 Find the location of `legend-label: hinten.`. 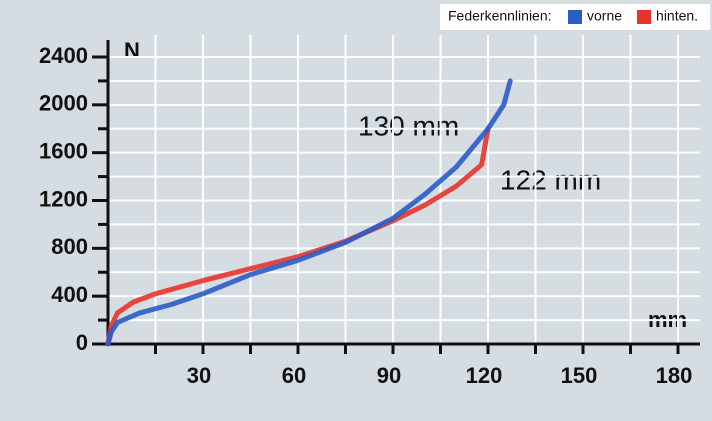

legend-label: hinten. is located at coordinates (677, 16).